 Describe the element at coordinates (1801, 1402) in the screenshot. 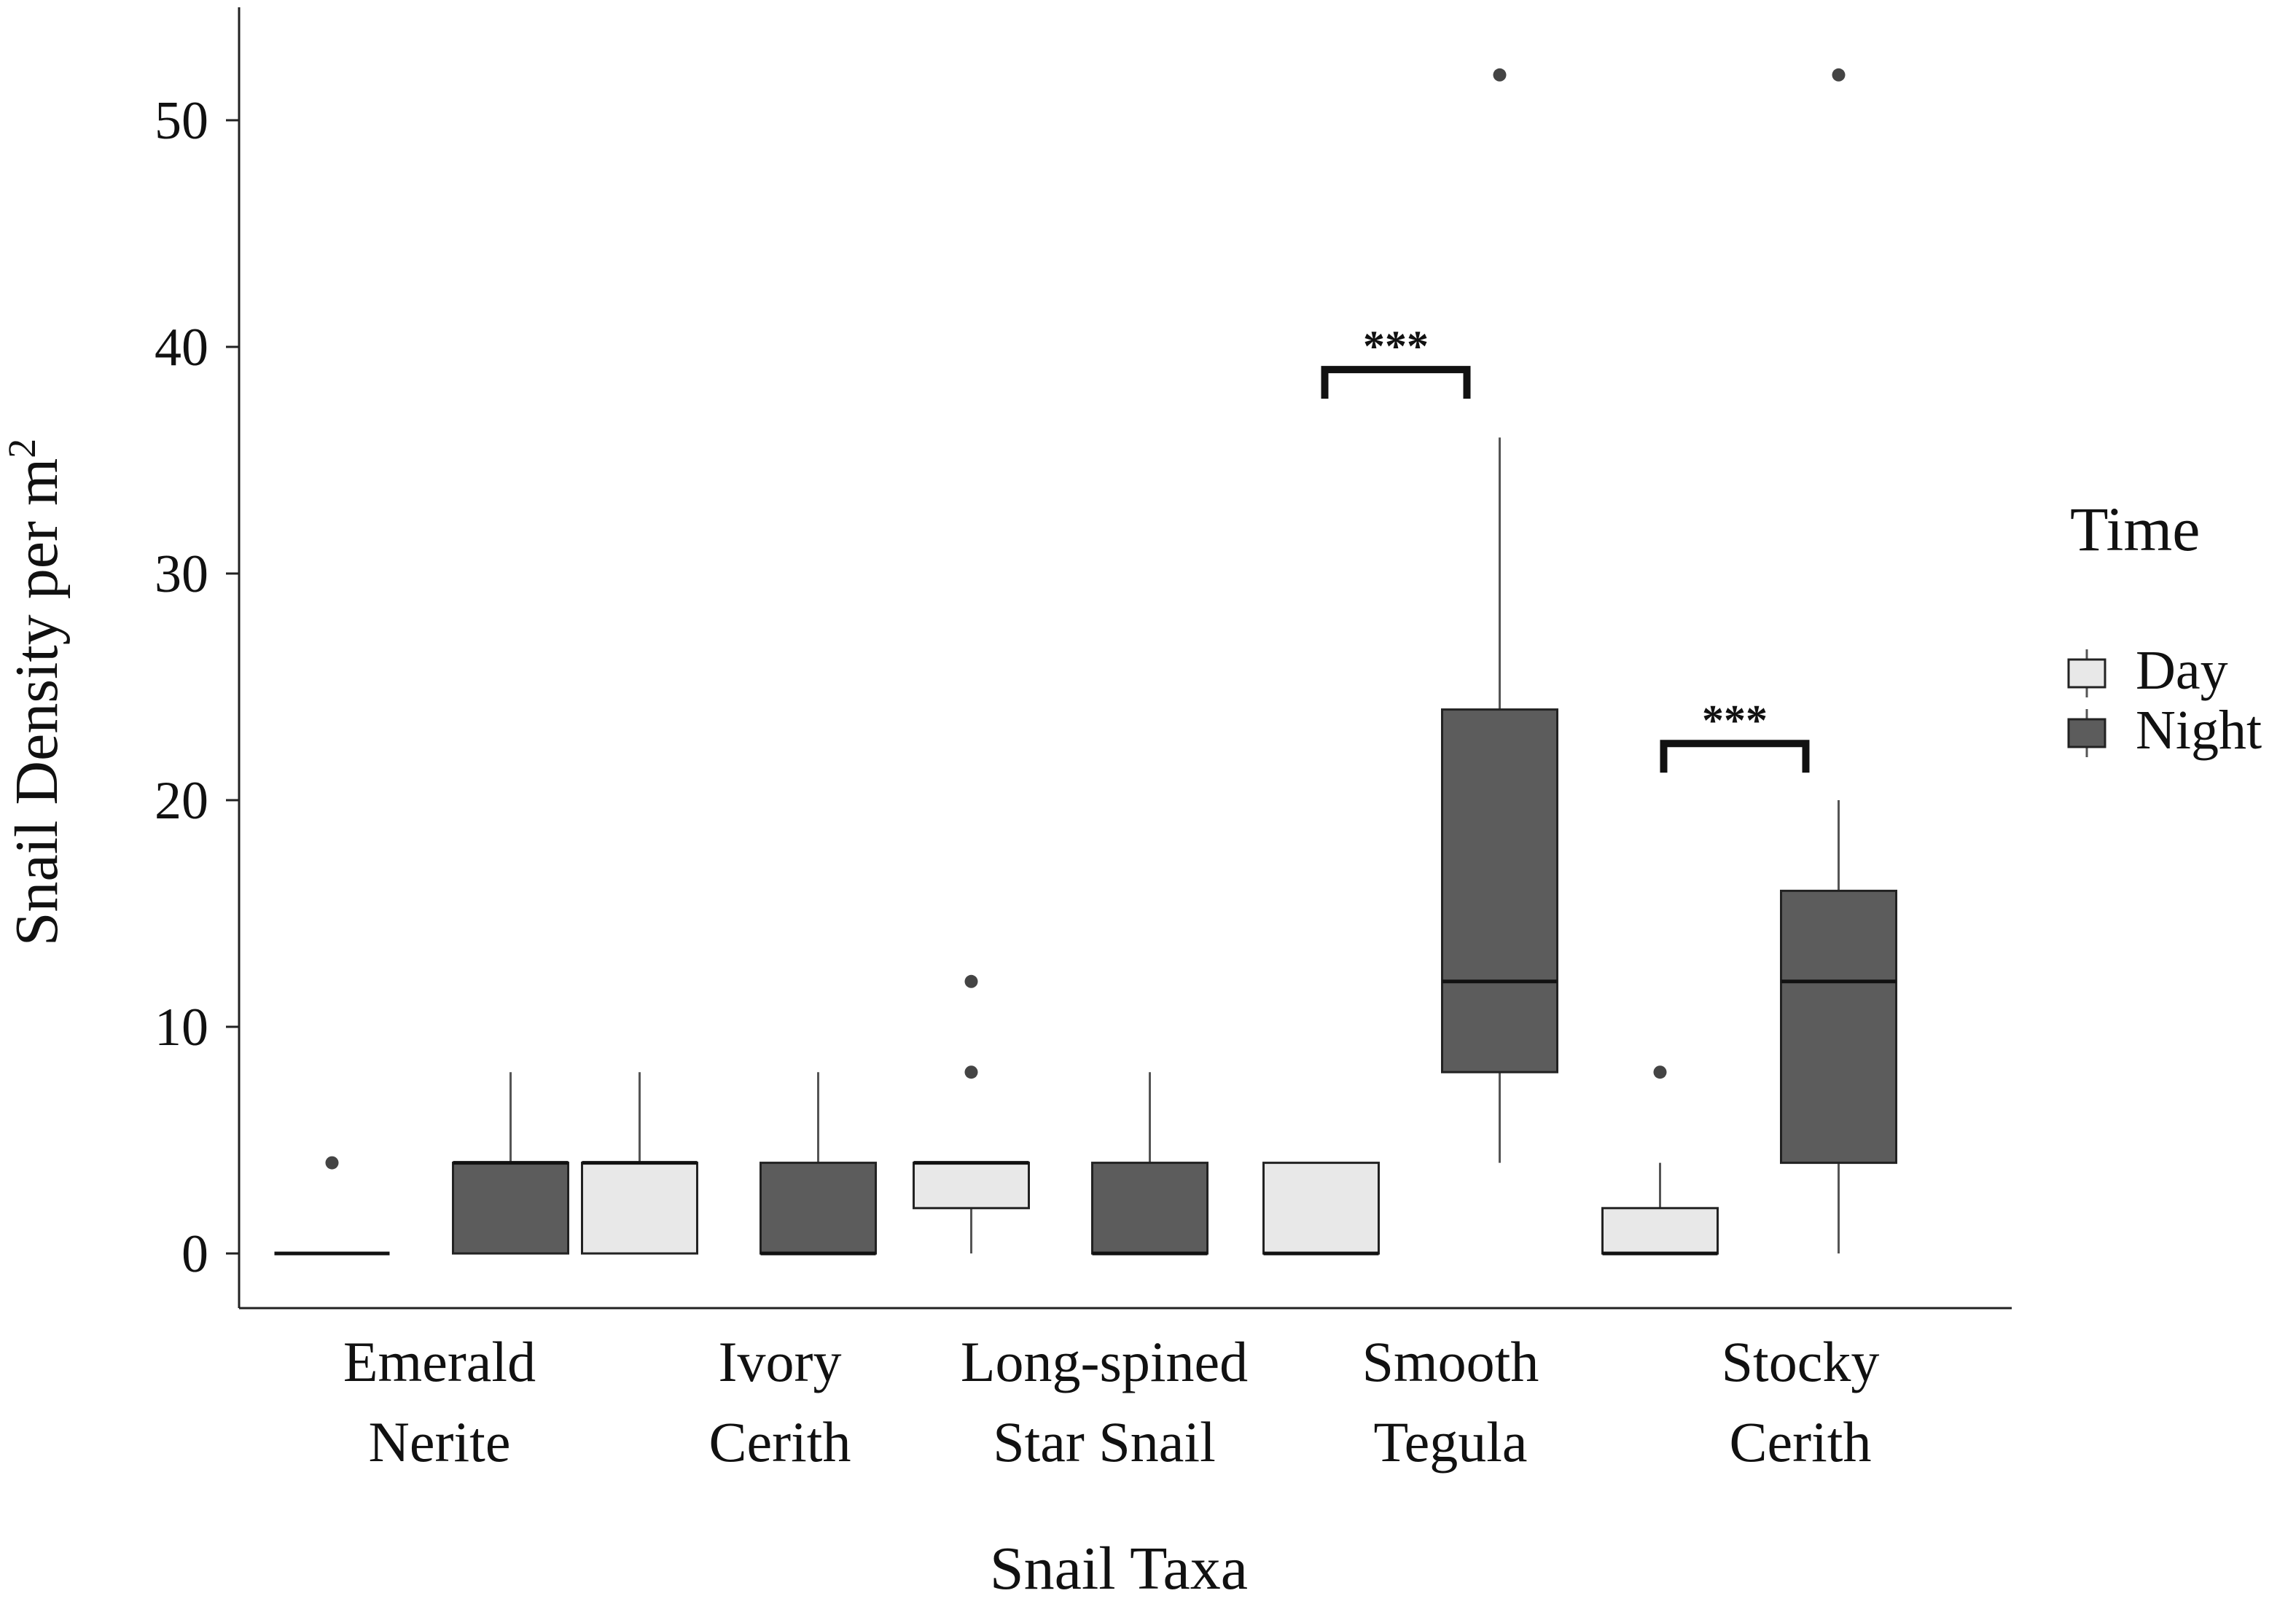

I see `x-category-label: Stocky Cerith` at that location.